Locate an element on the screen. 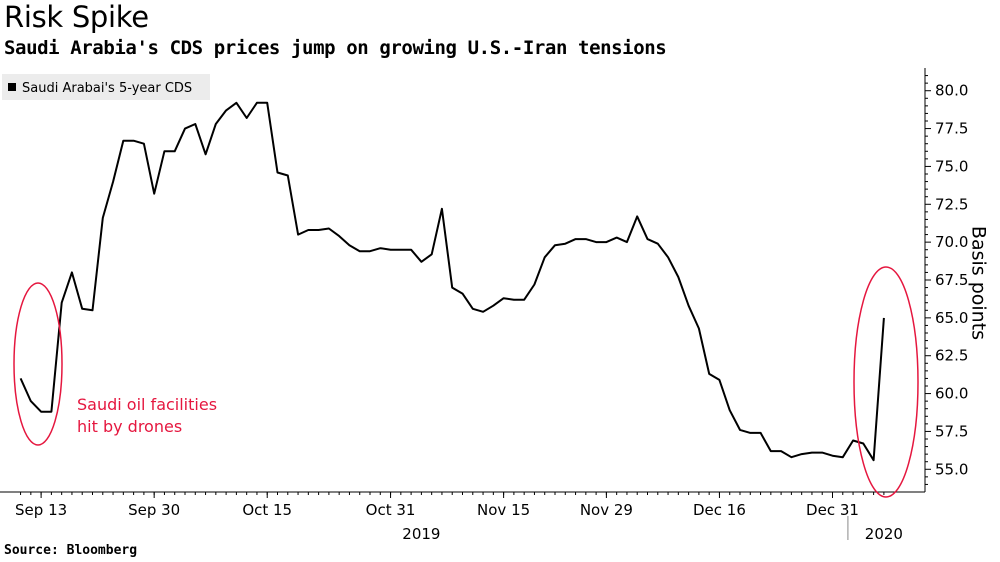  x-tick-label: Oct 31 is located at coordinates (391, 510).